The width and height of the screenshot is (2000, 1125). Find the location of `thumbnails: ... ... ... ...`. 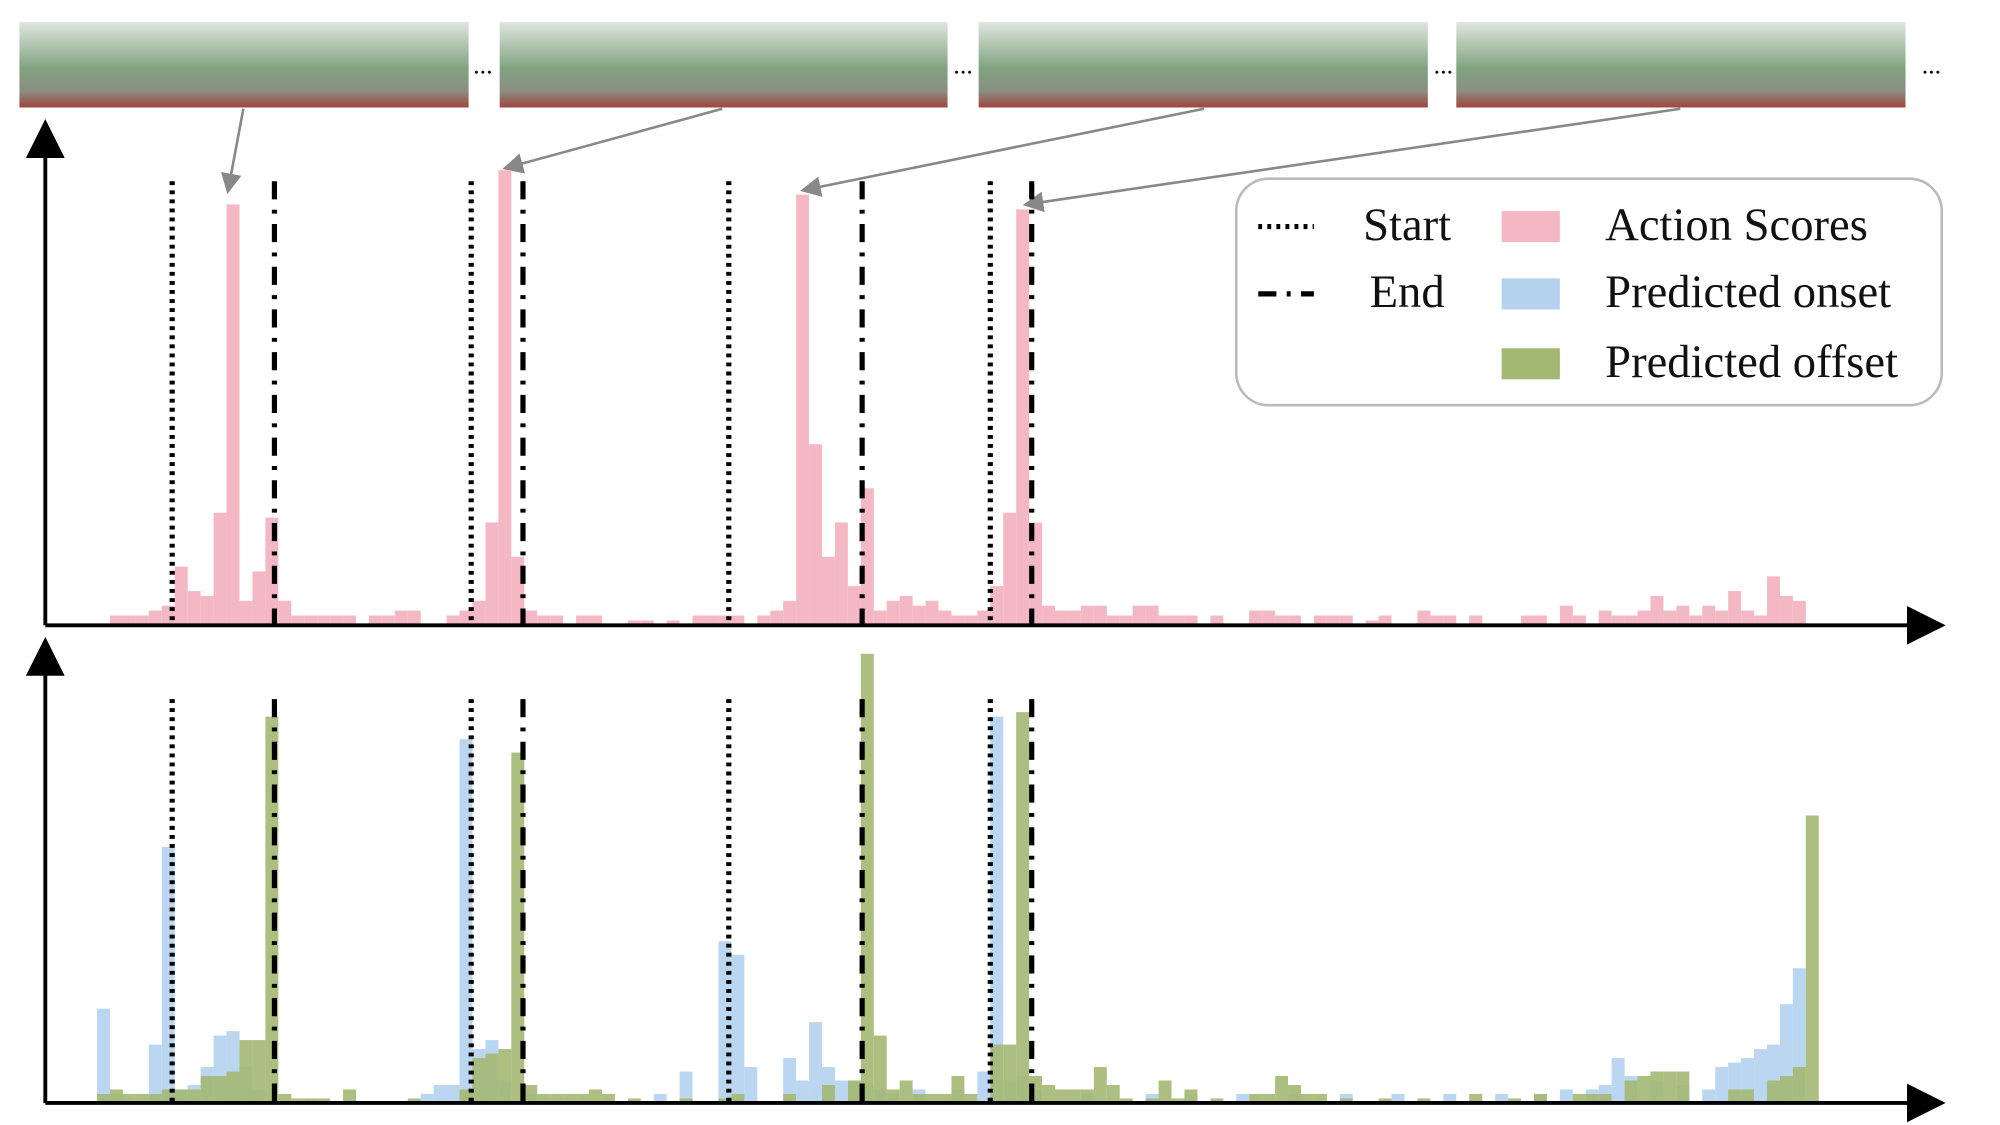

thumbnails: ... ... ... ... is located at coordinates (980, 65).